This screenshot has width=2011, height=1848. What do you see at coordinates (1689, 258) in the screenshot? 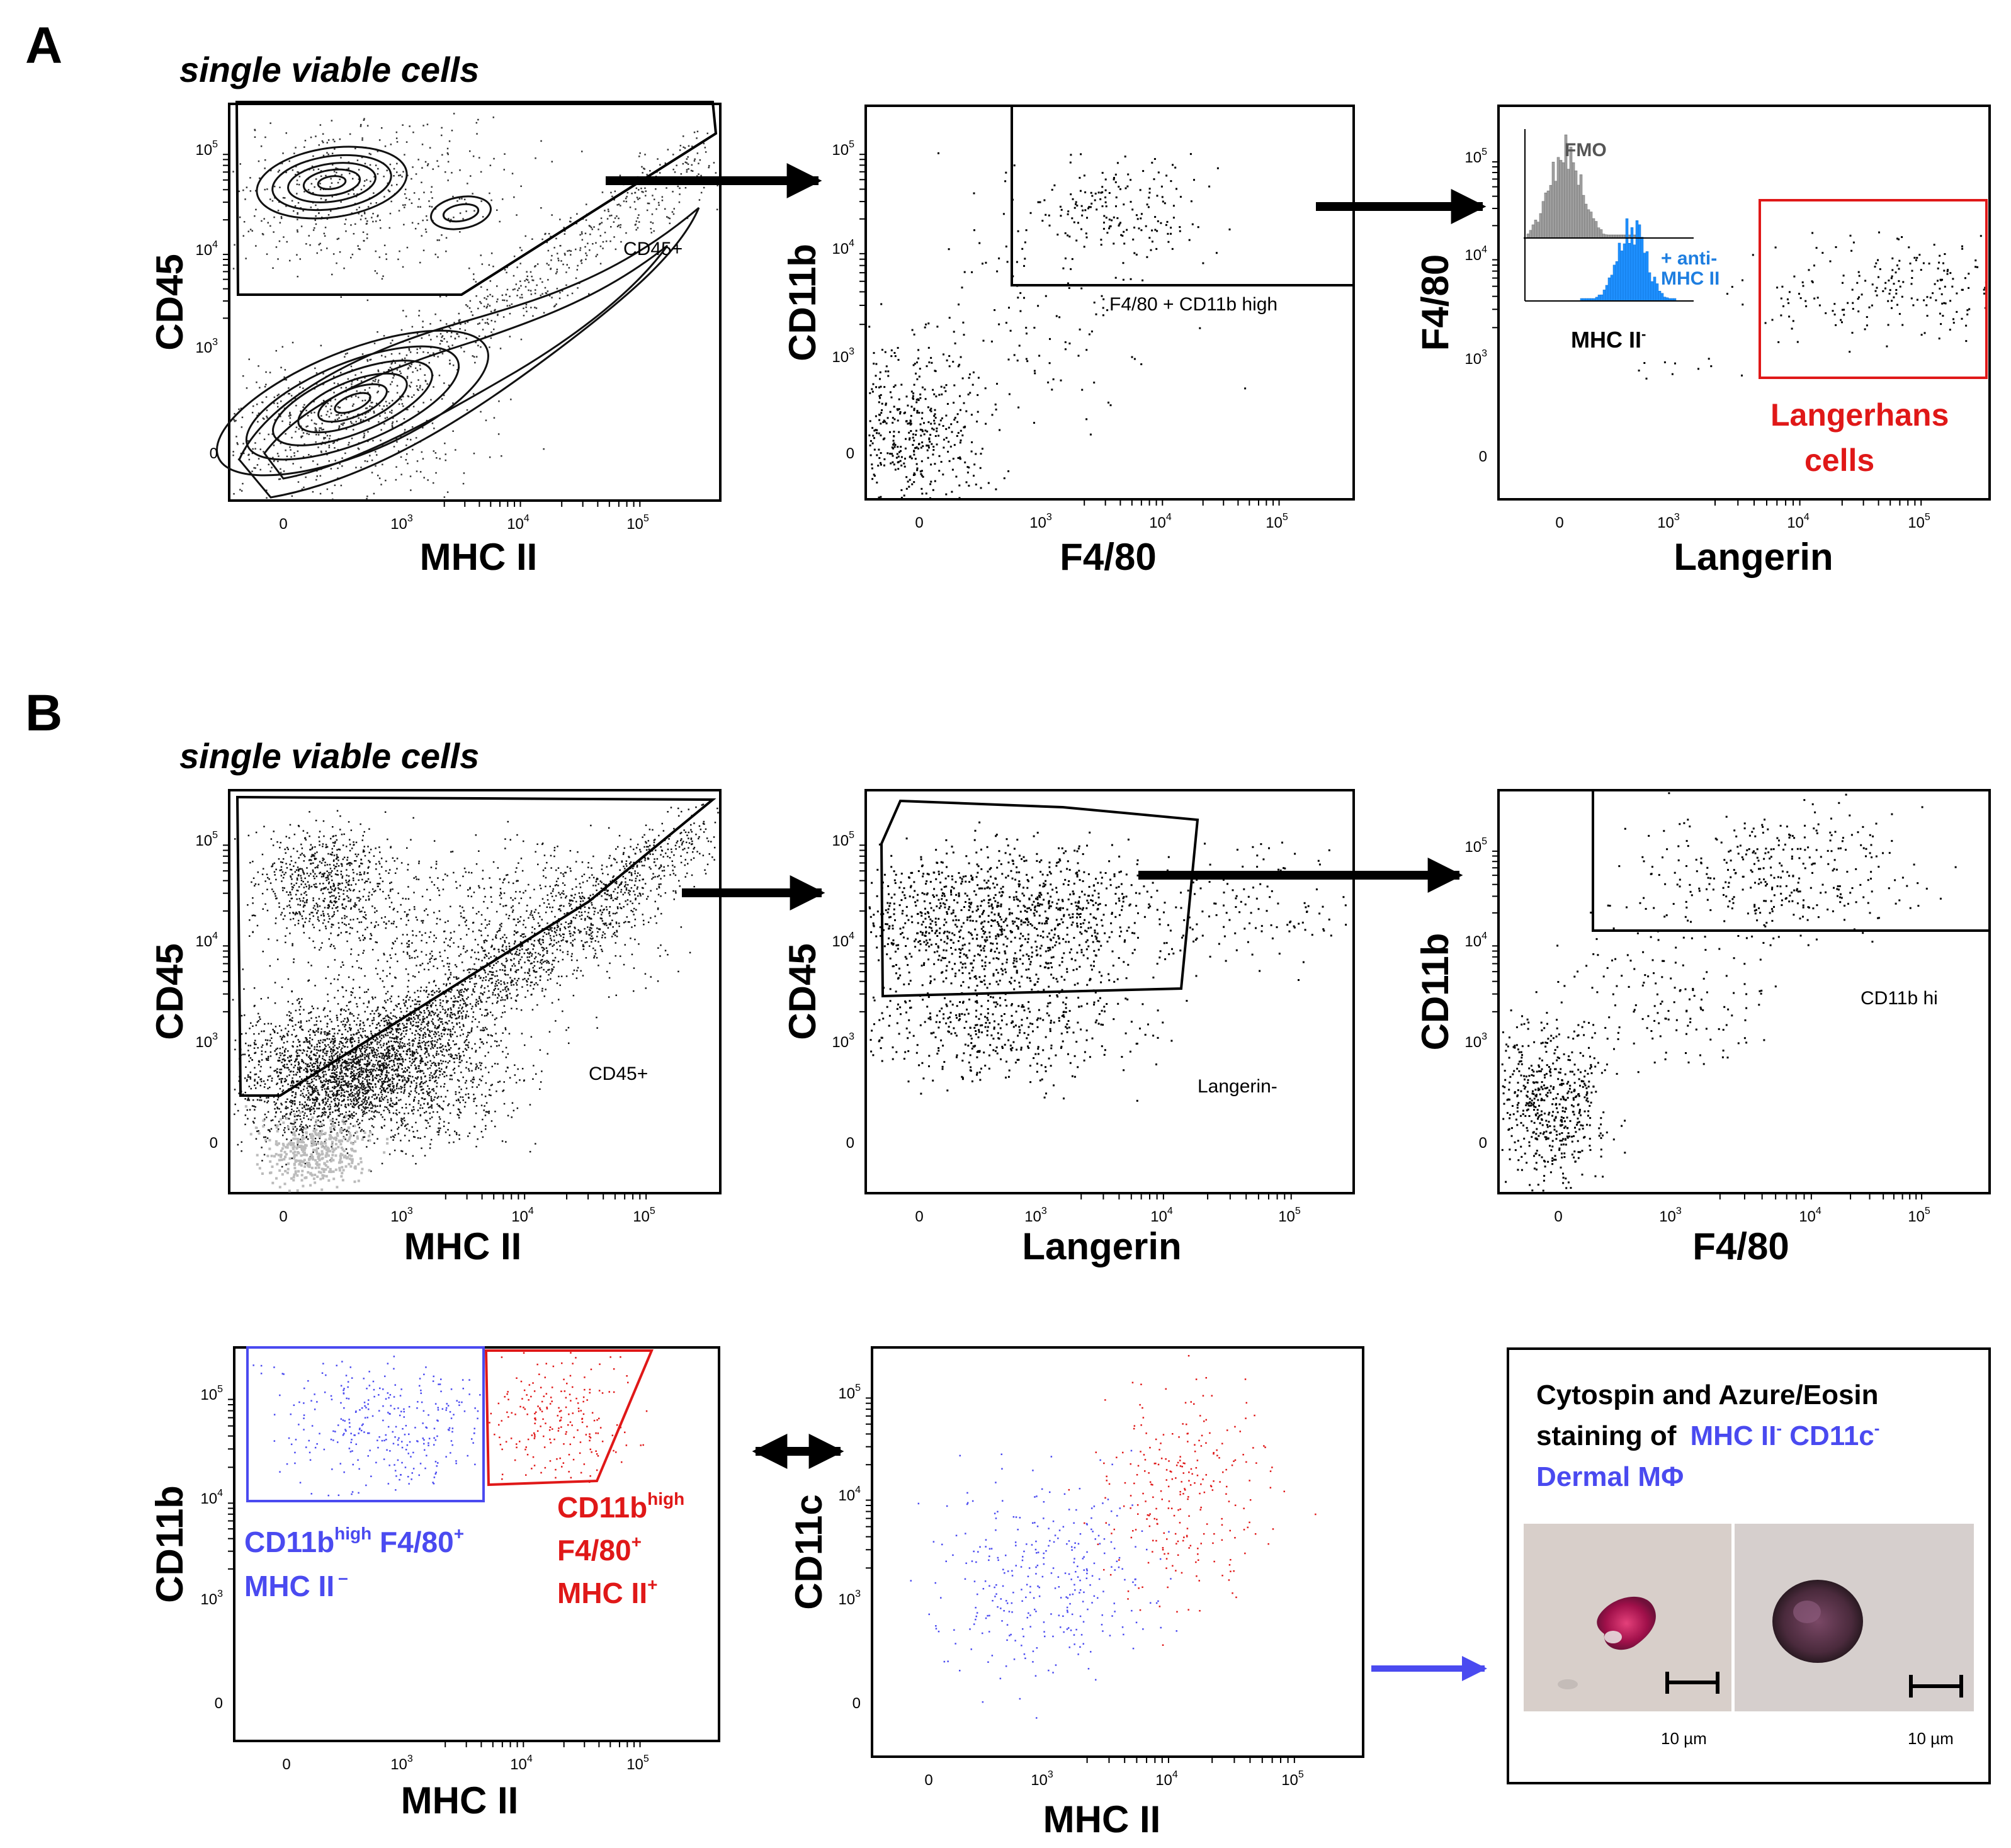
I see `inset-anti-label-1: + anti-` at bounding box center [1689, 258].